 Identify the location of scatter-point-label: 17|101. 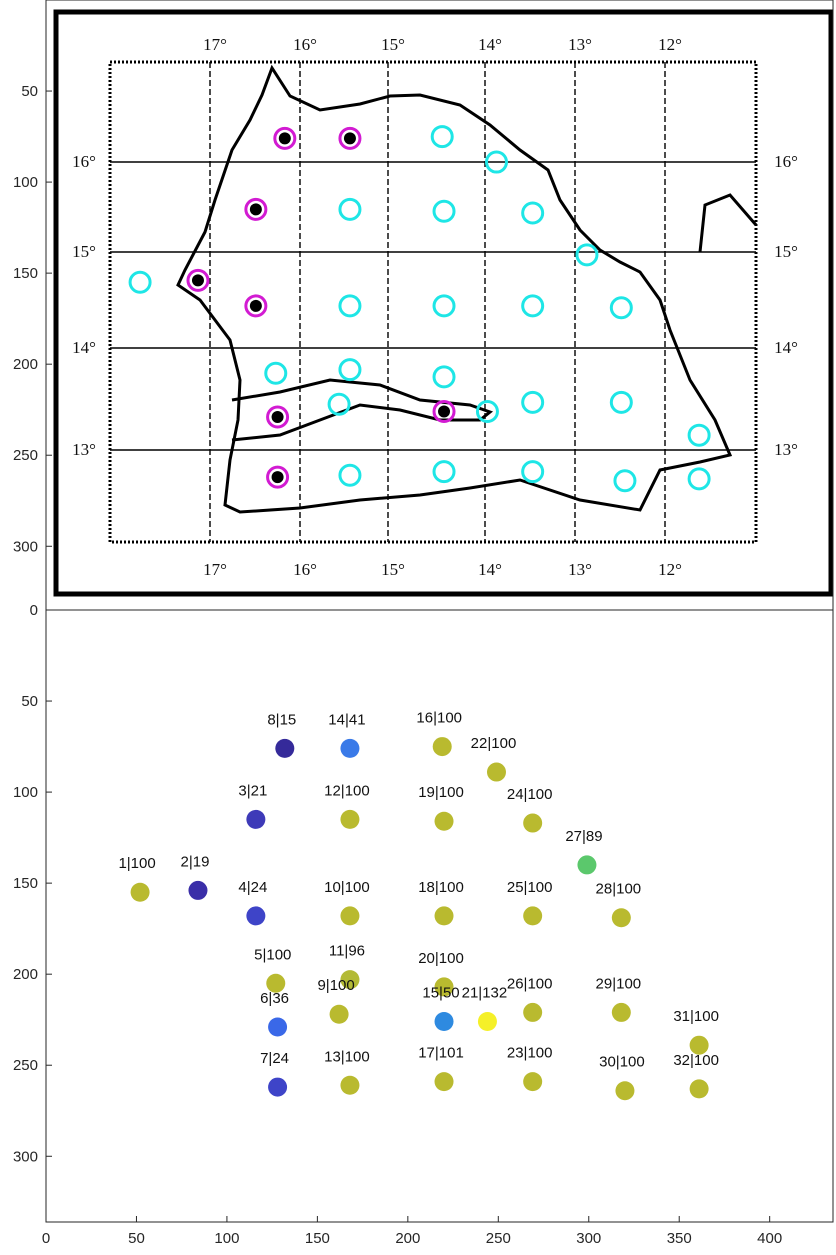
(441, 1053).